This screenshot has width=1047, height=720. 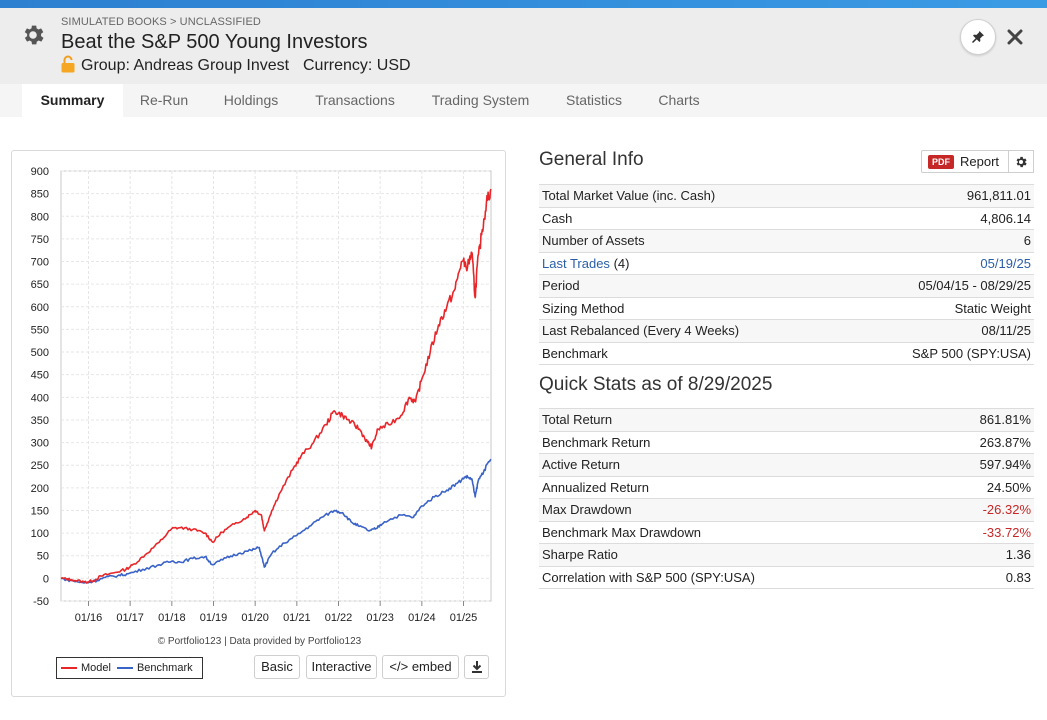 I want to click on y-tick-label: 700, so click(x=40, y=263).